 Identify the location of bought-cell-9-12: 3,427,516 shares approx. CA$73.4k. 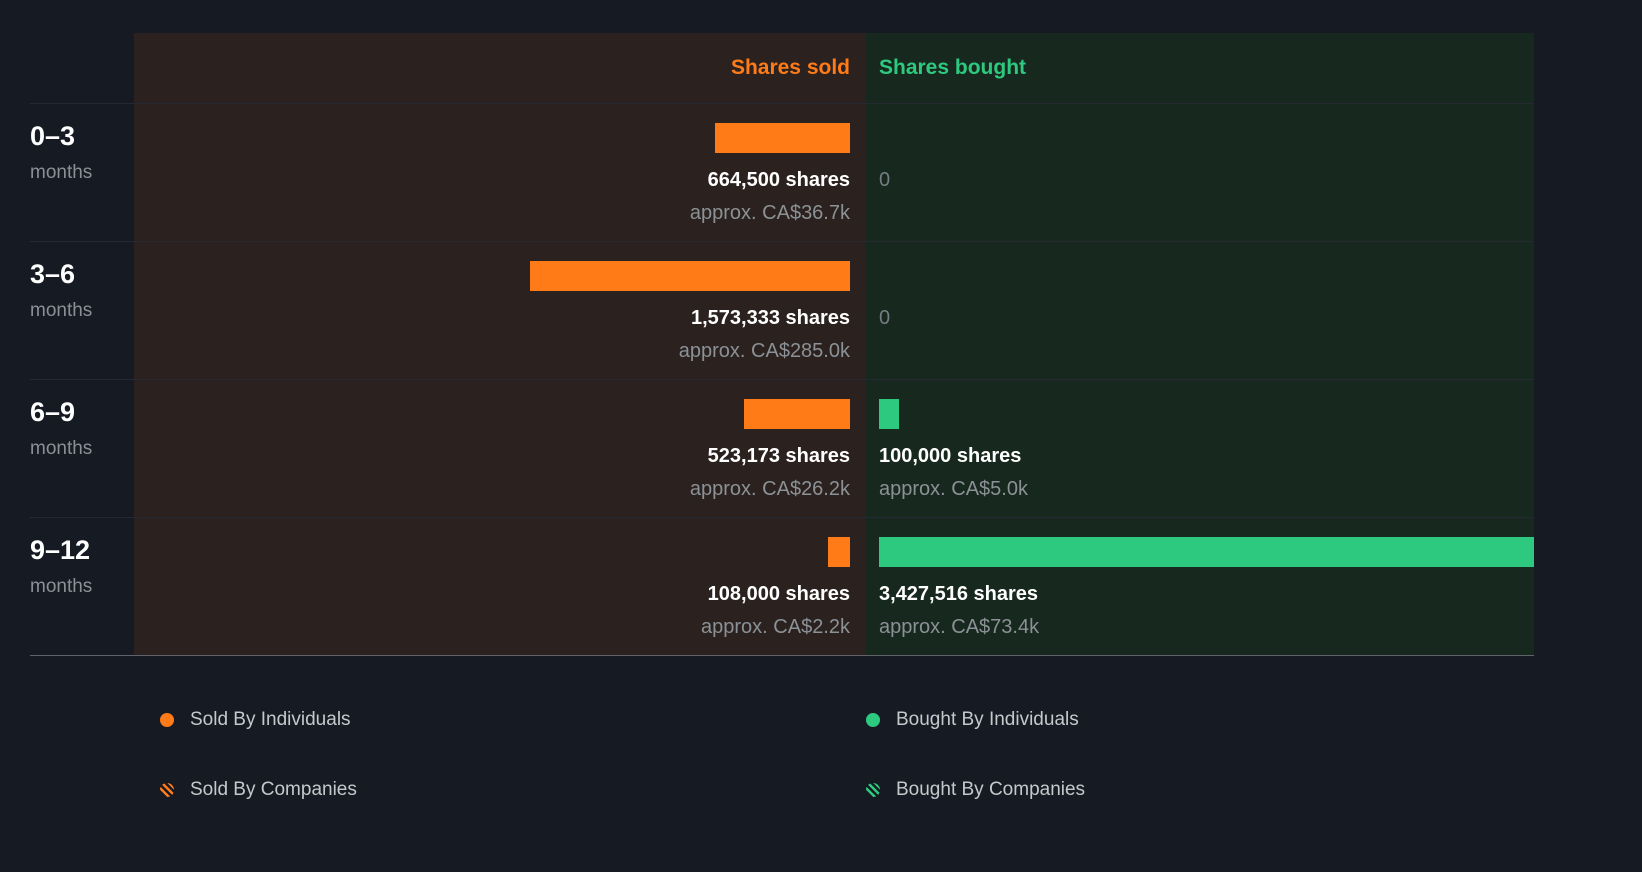
(1199, 586).